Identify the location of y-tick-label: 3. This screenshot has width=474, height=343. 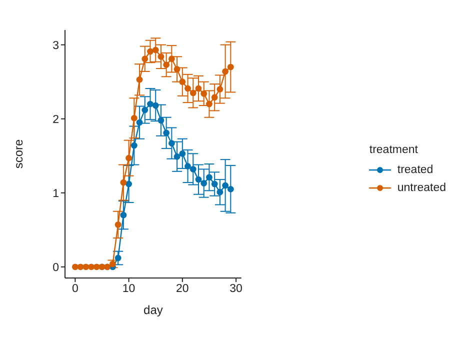
(55, 46).